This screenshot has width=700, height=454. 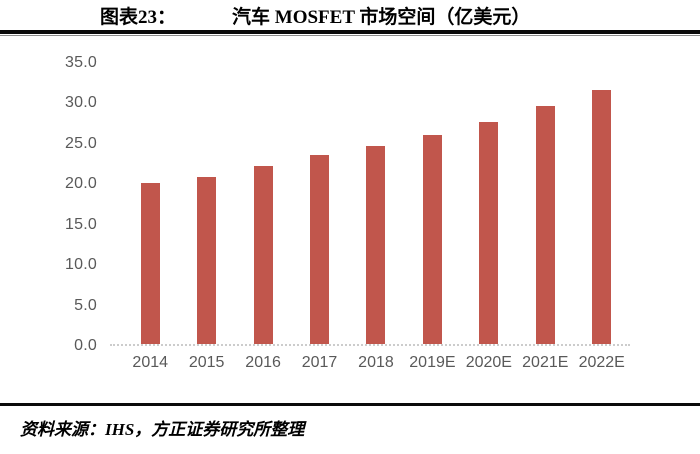 I want to click on x-tick-label: 2014, so click(x=150, y=362).